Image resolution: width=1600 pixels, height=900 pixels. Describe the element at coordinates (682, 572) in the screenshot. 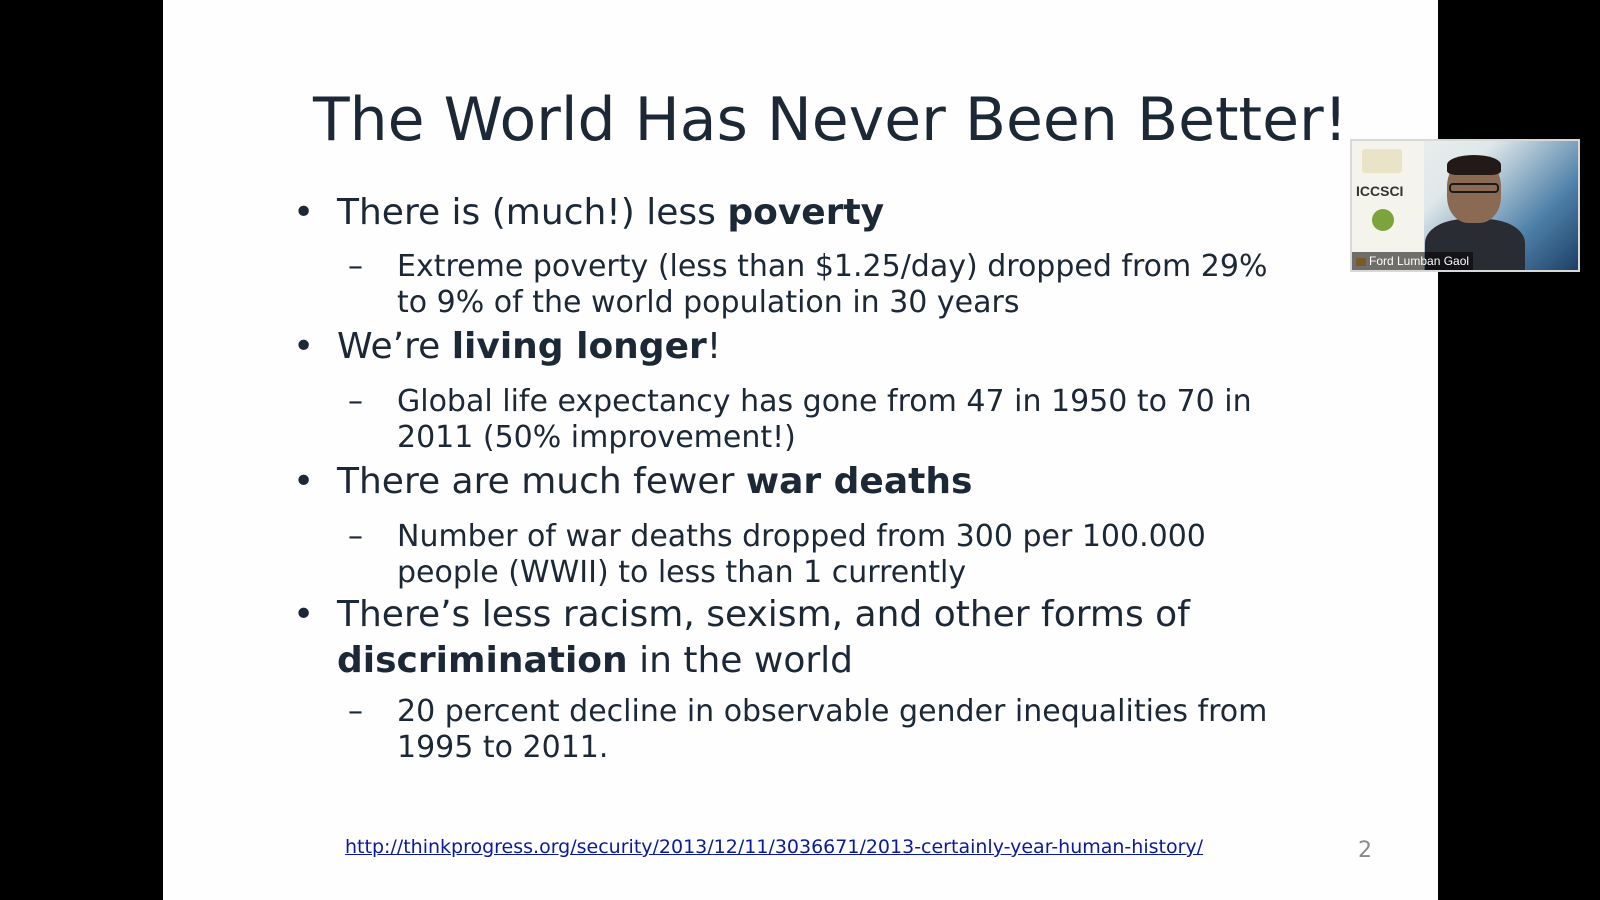

I see `sub-point-line: people (WWII) to less than 1 currently` at that location.